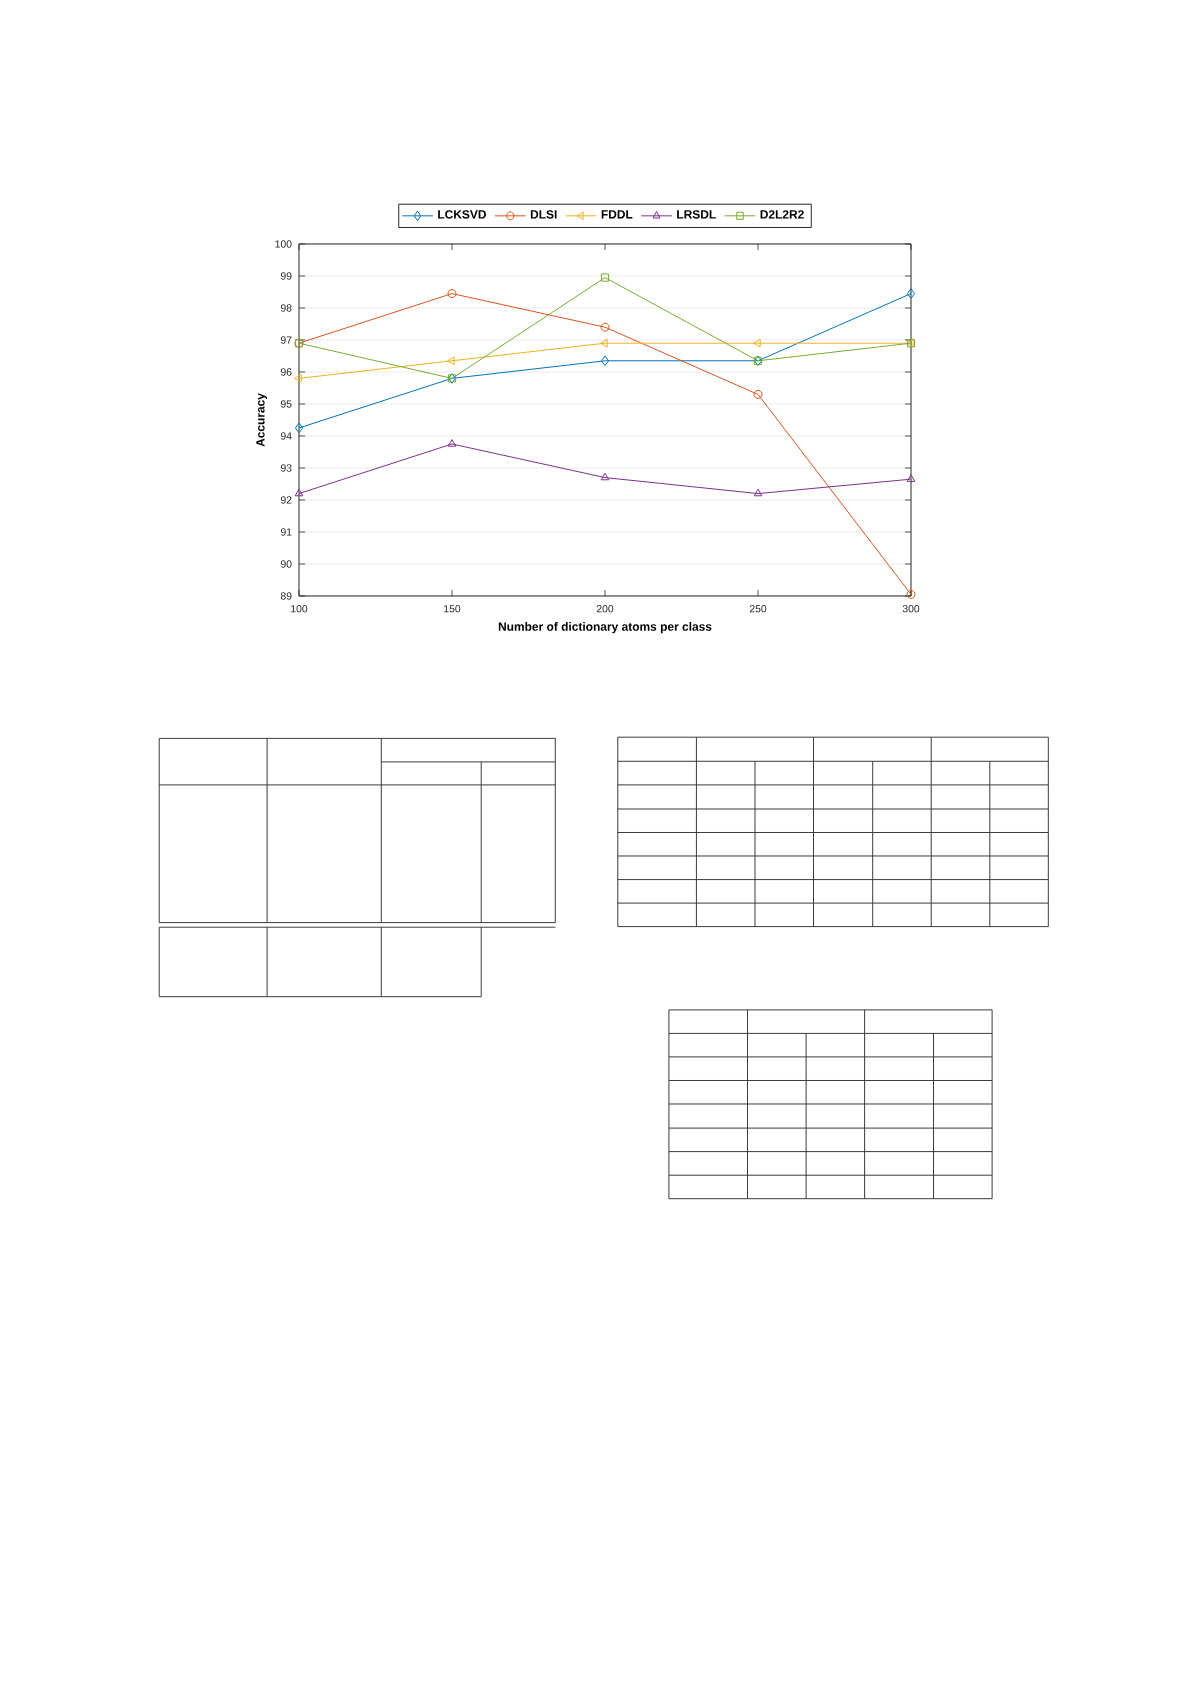 The width and height of the screenshot is (1191, 1684). I want to click on y-tick-label: 92, so click(286, 500).